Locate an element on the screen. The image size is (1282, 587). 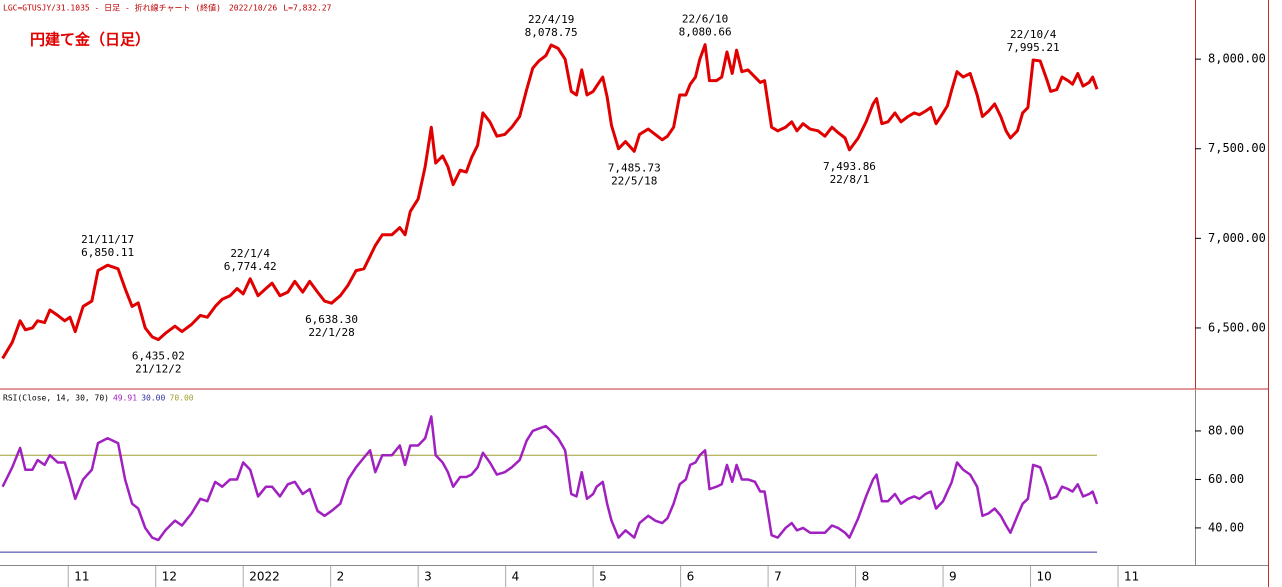
annotation-date: 22/10/4 is located at coordinates (1033, 34).